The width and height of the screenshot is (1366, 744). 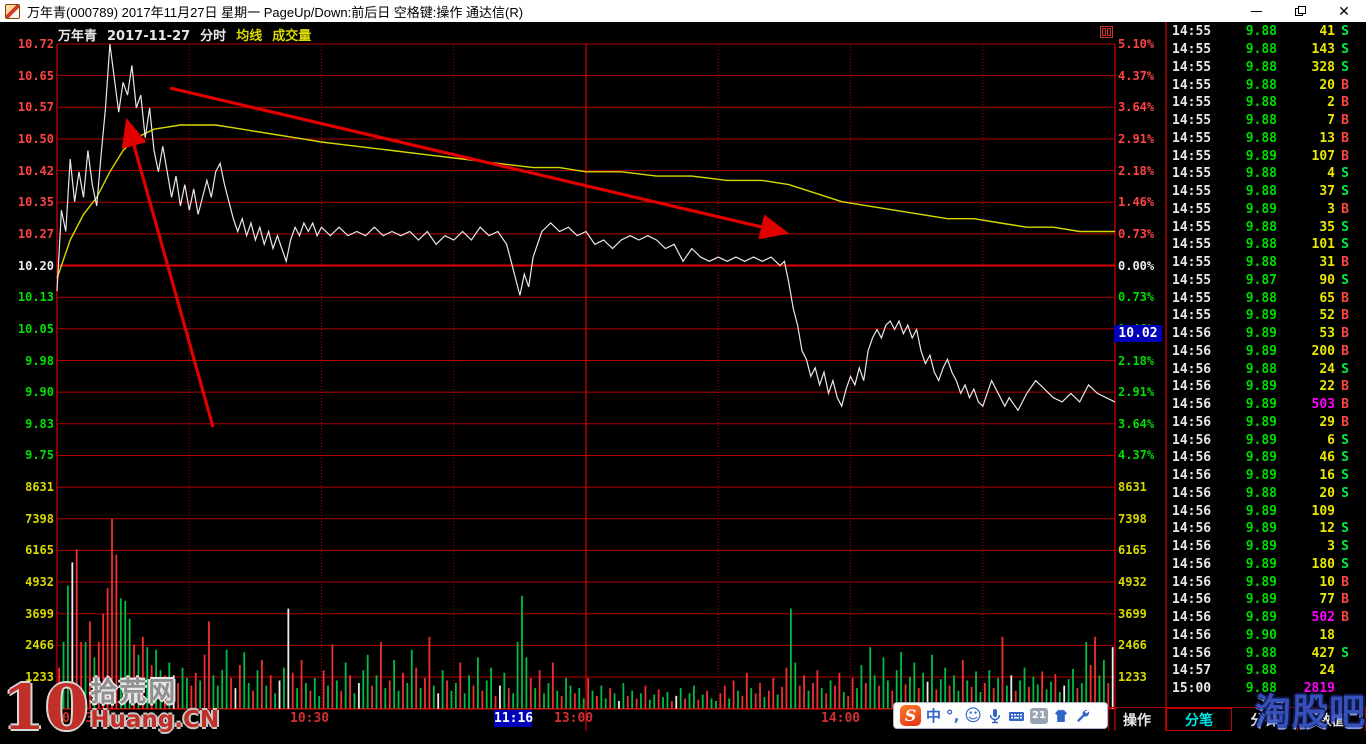 What do you see at coordinates (995, 716) in the screenshot?
I see `microphone-icon` at bounding box center [995, 716].